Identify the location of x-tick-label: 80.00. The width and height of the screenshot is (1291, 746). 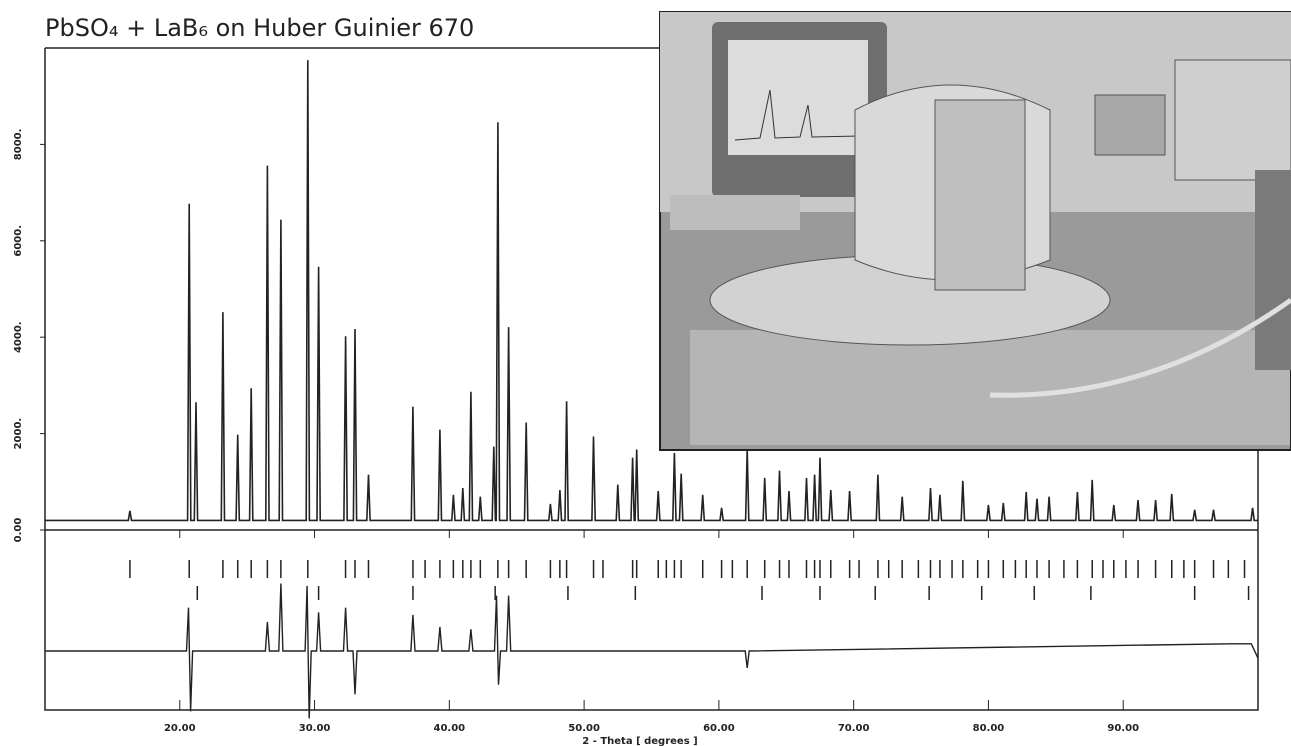
(989, 728).